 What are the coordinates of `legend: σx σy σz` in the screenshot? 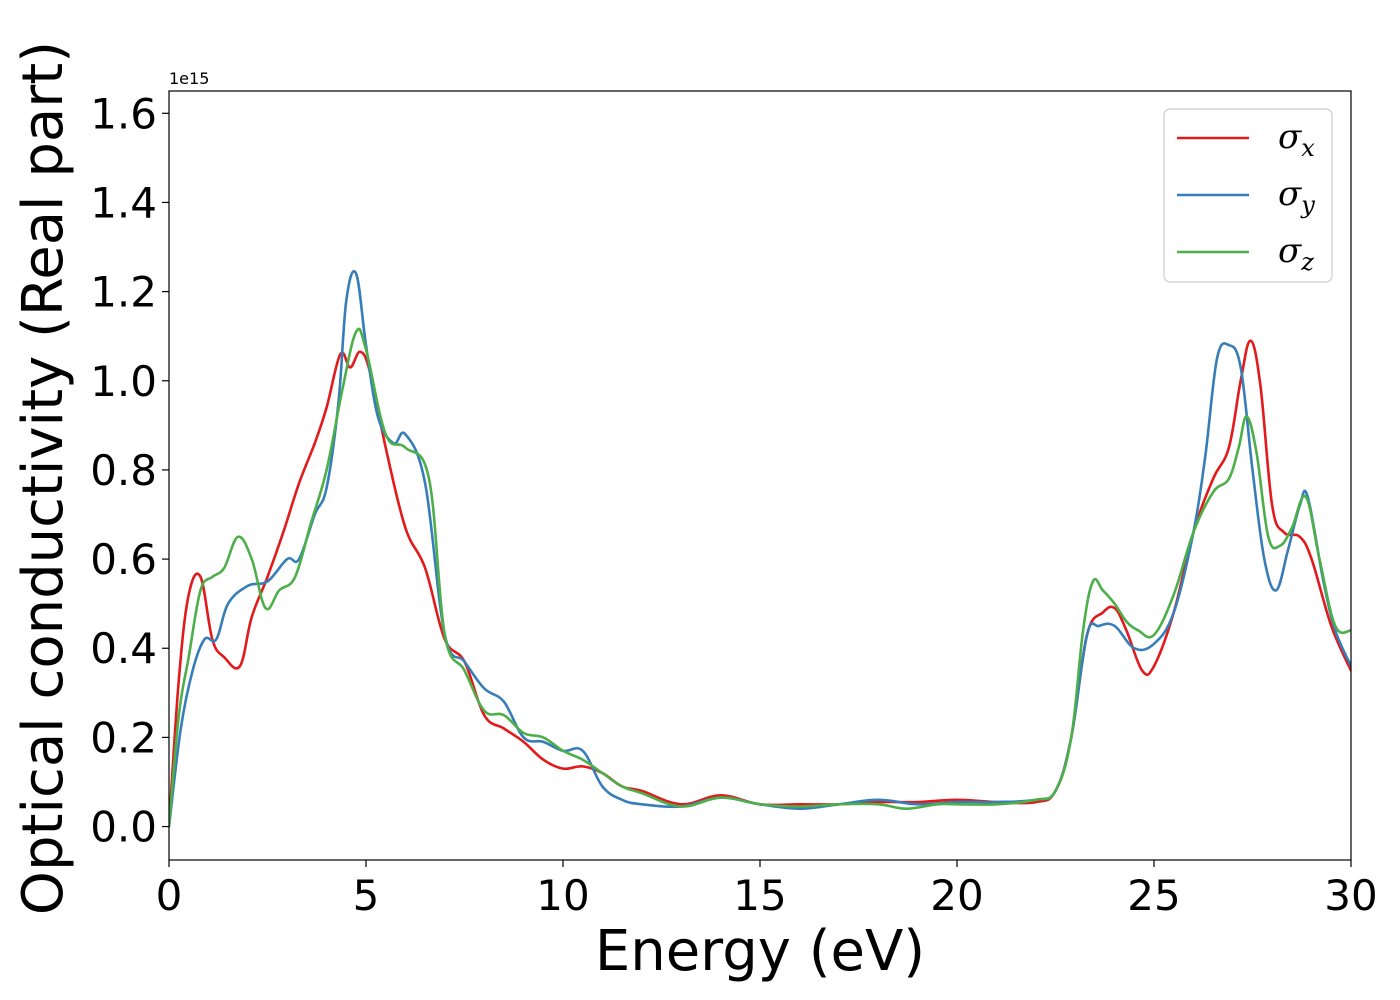 It's located at (1248, 195).